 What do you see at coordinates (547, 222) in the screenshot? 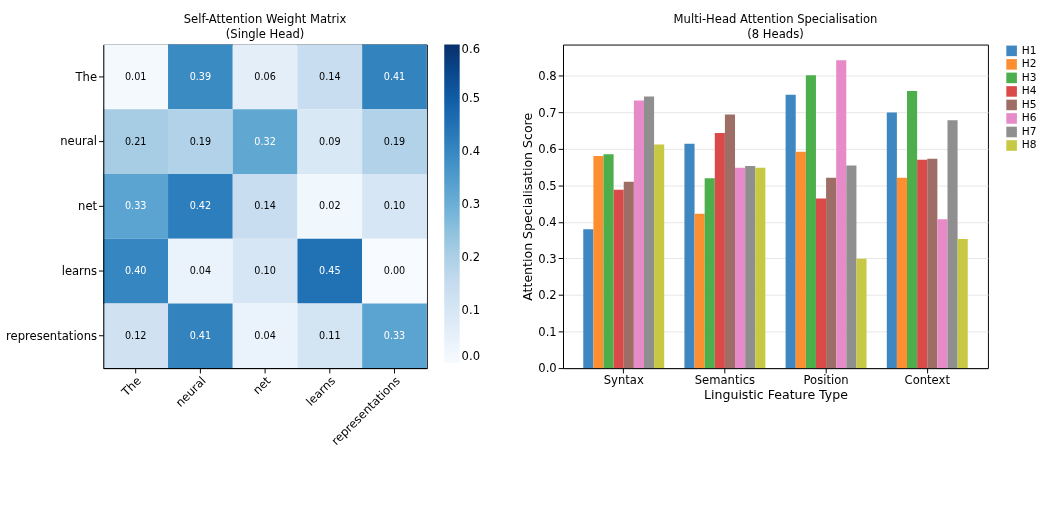
I see `y-tick-label: 0.4` at bounding box center [547, 222].